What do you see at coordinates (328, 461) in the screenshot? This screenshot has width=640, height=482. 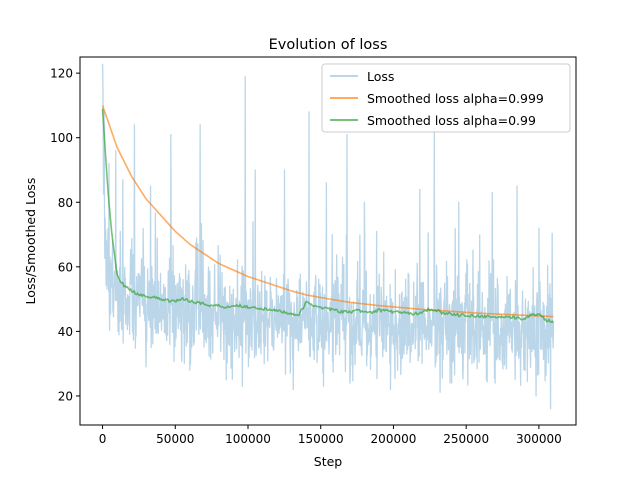 I see `x-axis-label: Step` at bounding box center [328, 461].